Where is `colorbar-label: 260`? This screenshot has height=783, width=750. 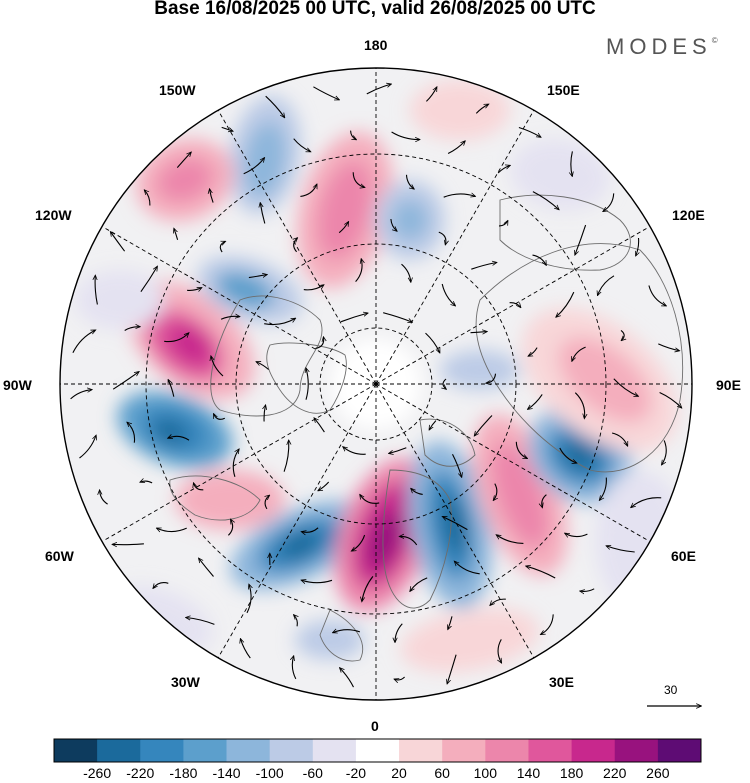 colorbar-label: 260 is located at coordinates (658, 773).